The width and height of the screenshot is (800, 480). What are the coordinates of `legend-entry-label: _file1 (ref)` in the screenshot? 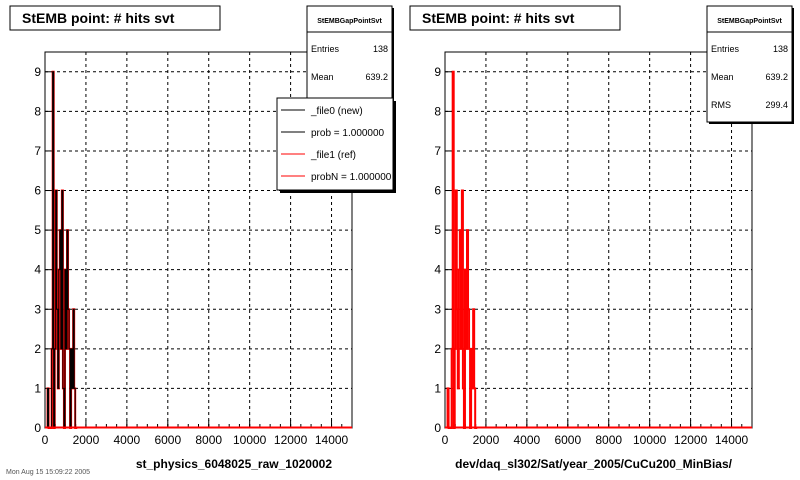 It's located at (333, 155).